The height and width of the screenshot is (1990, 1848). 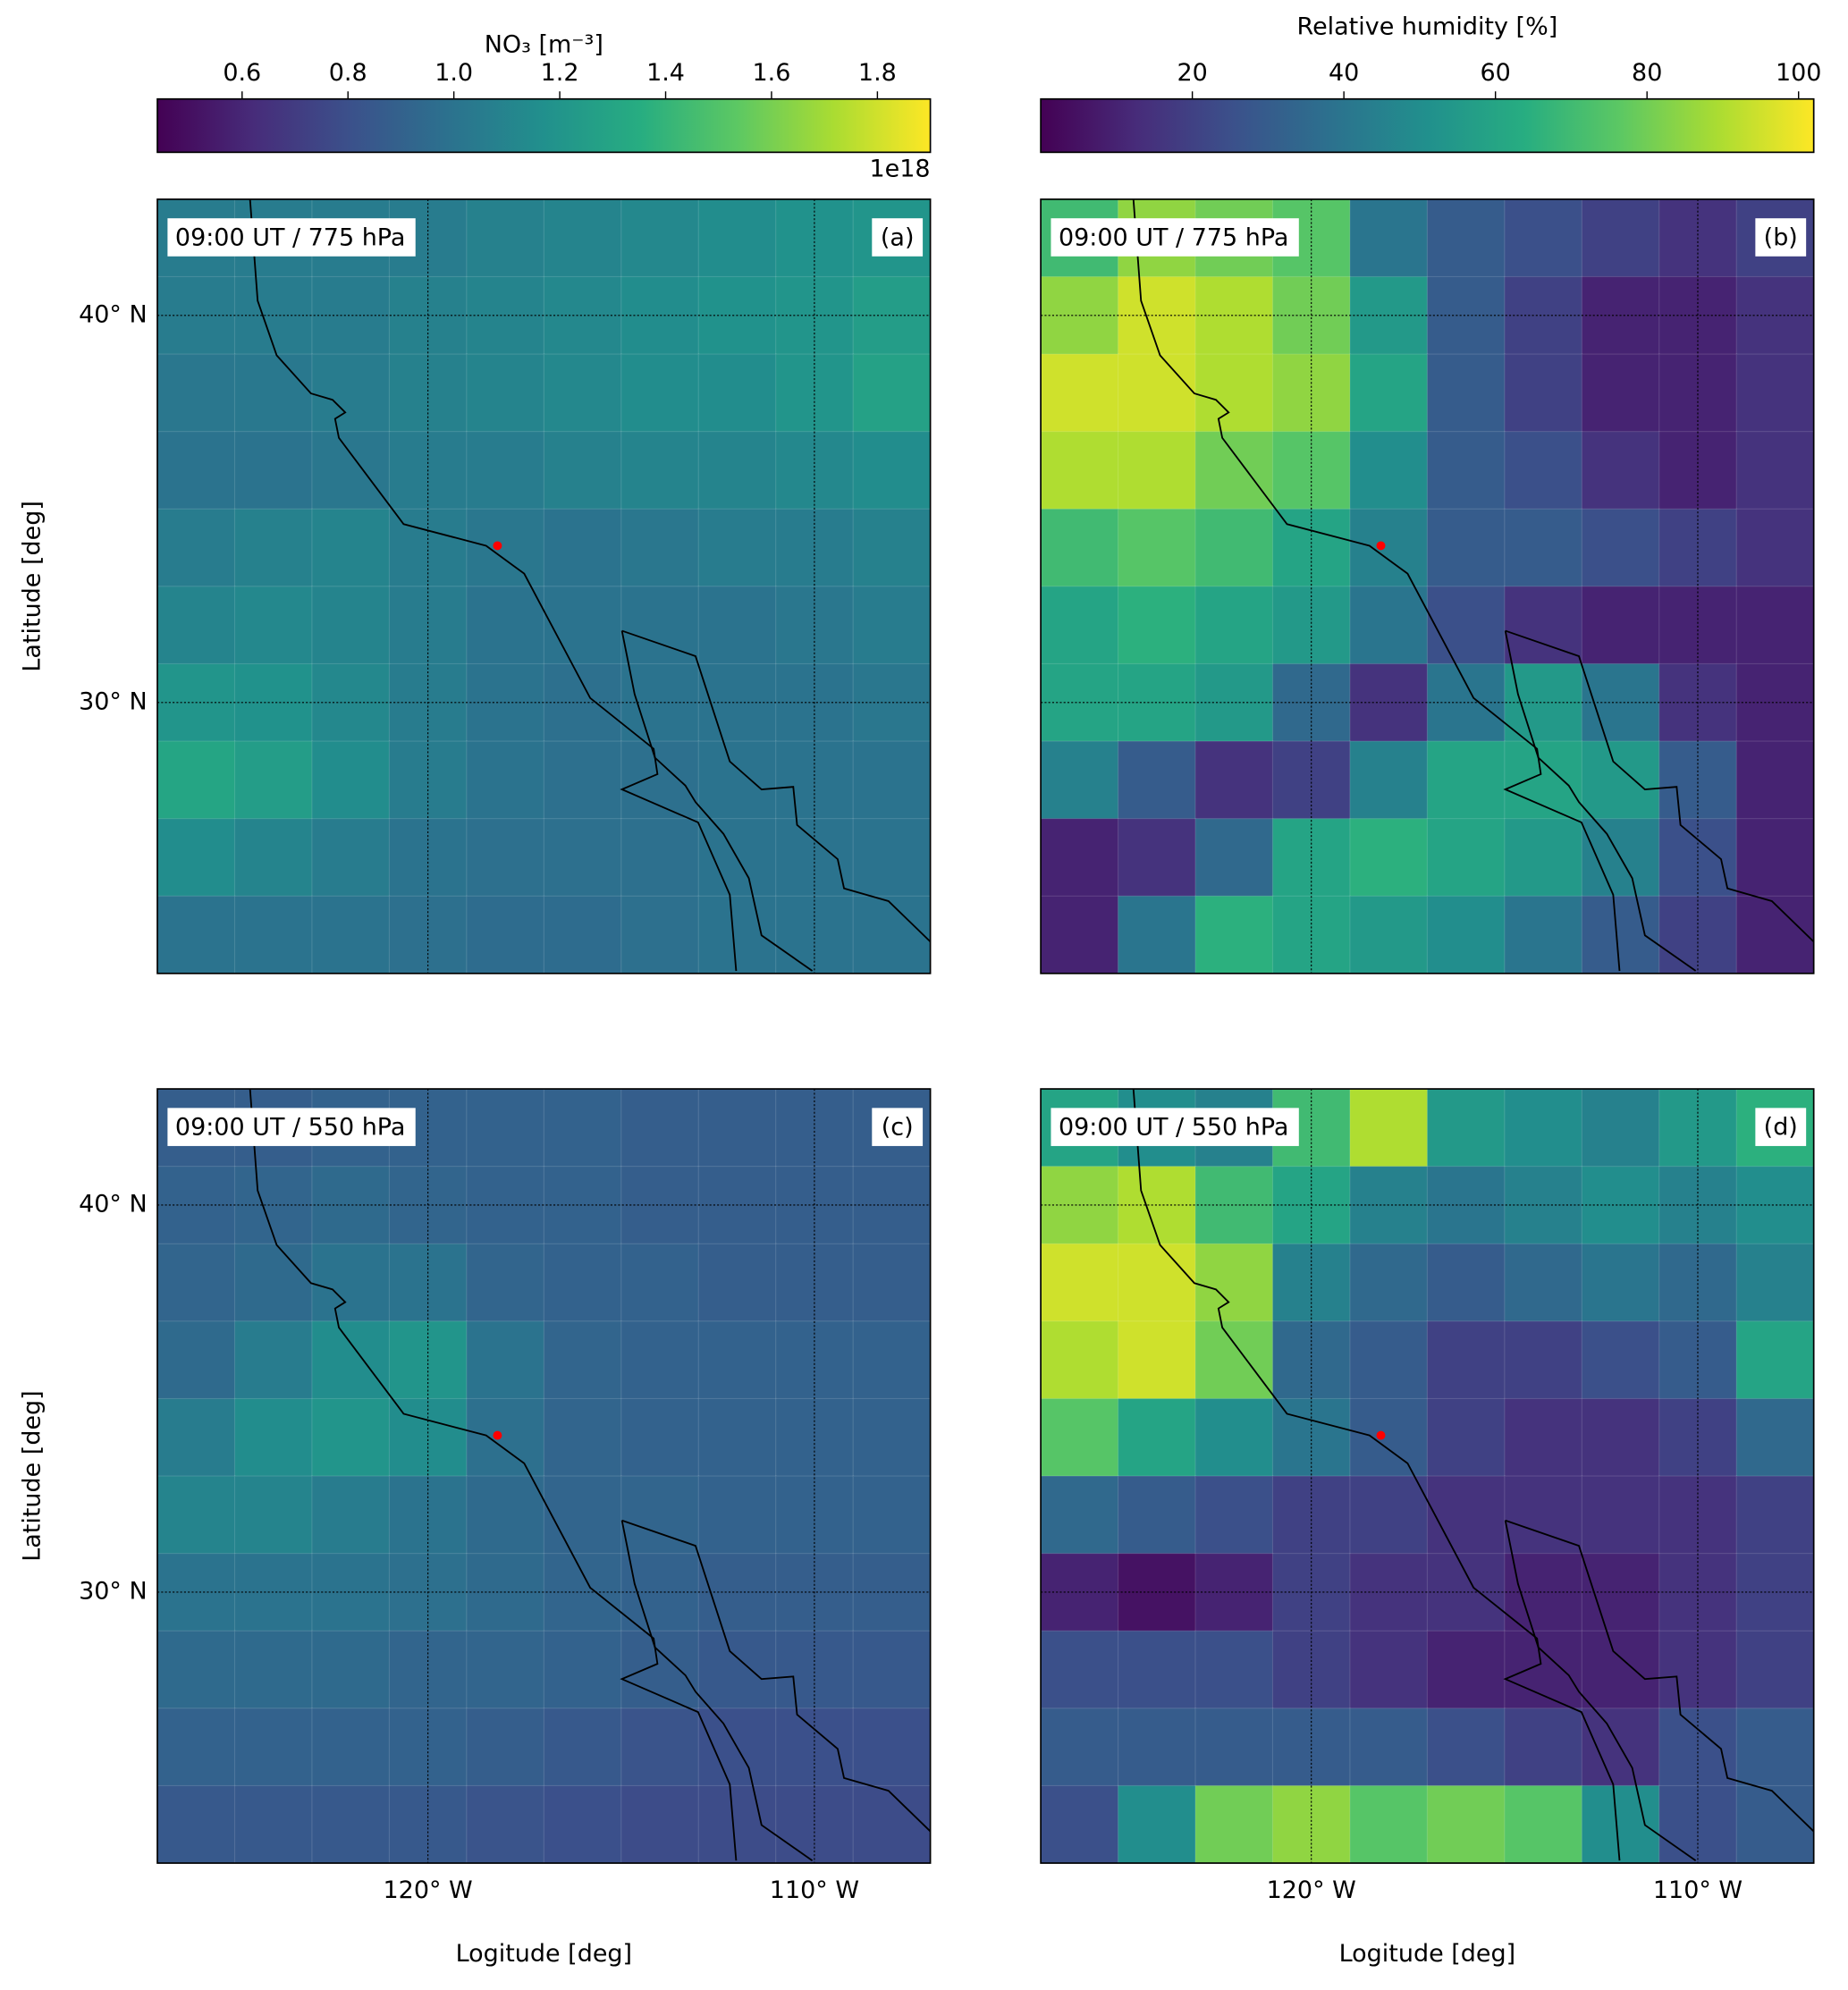 I want to click on colorbar, so click(x=544, y=126).